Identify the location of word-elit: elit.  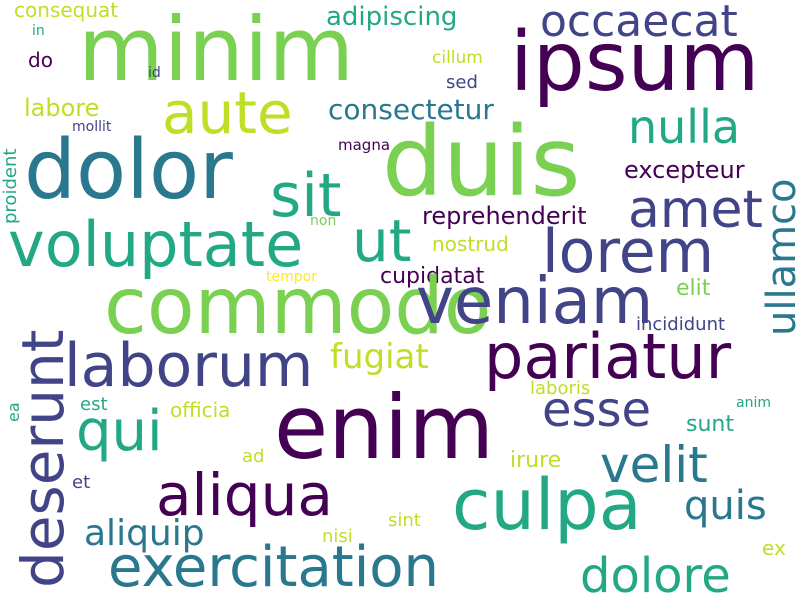
(693, 288).